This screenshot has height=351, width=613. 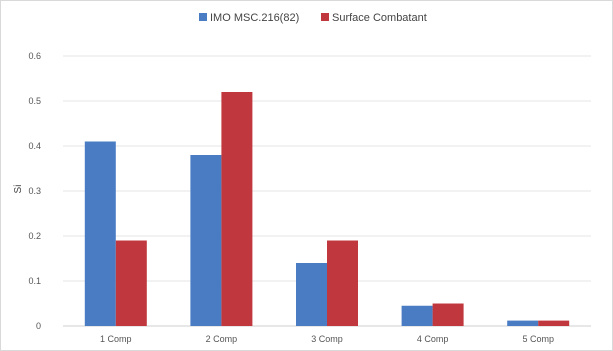 I want to click on x-tick-label: 5 Comp, so click(x=538, y=339).